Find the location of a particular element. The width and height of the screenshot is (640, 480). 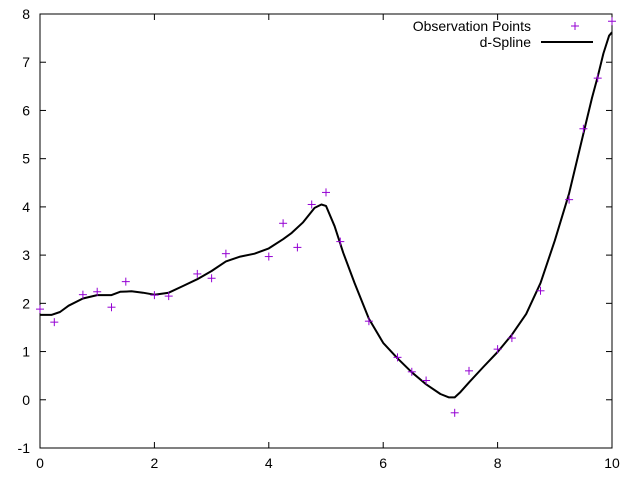

y-tick-label: 1 is located at coordinates (26, 352).